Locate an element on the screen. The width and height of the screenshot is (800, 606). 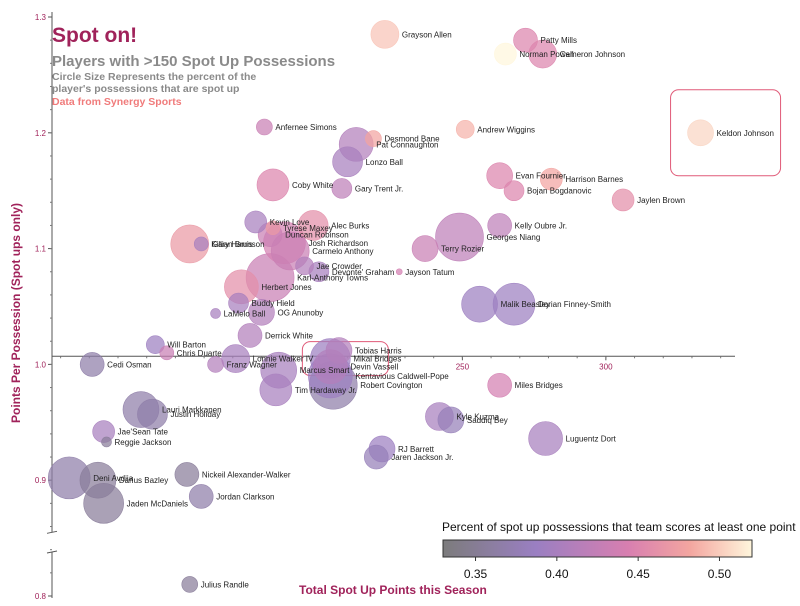
point-label: RJ Barrett is located at coordinates (416, 449).